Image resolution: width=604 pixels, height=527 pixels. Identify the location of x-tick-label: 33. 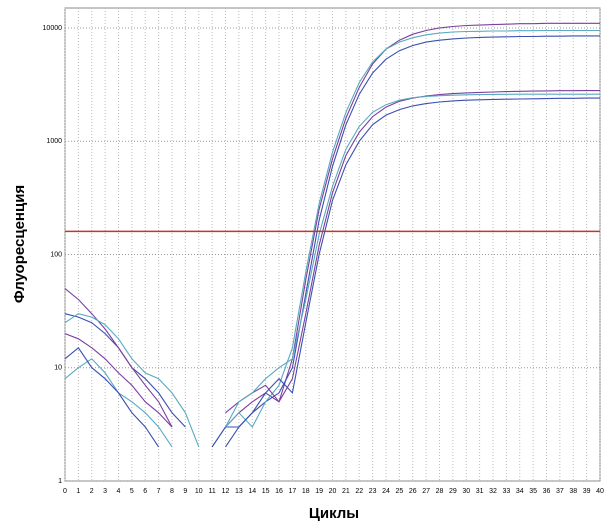
(506, 491).